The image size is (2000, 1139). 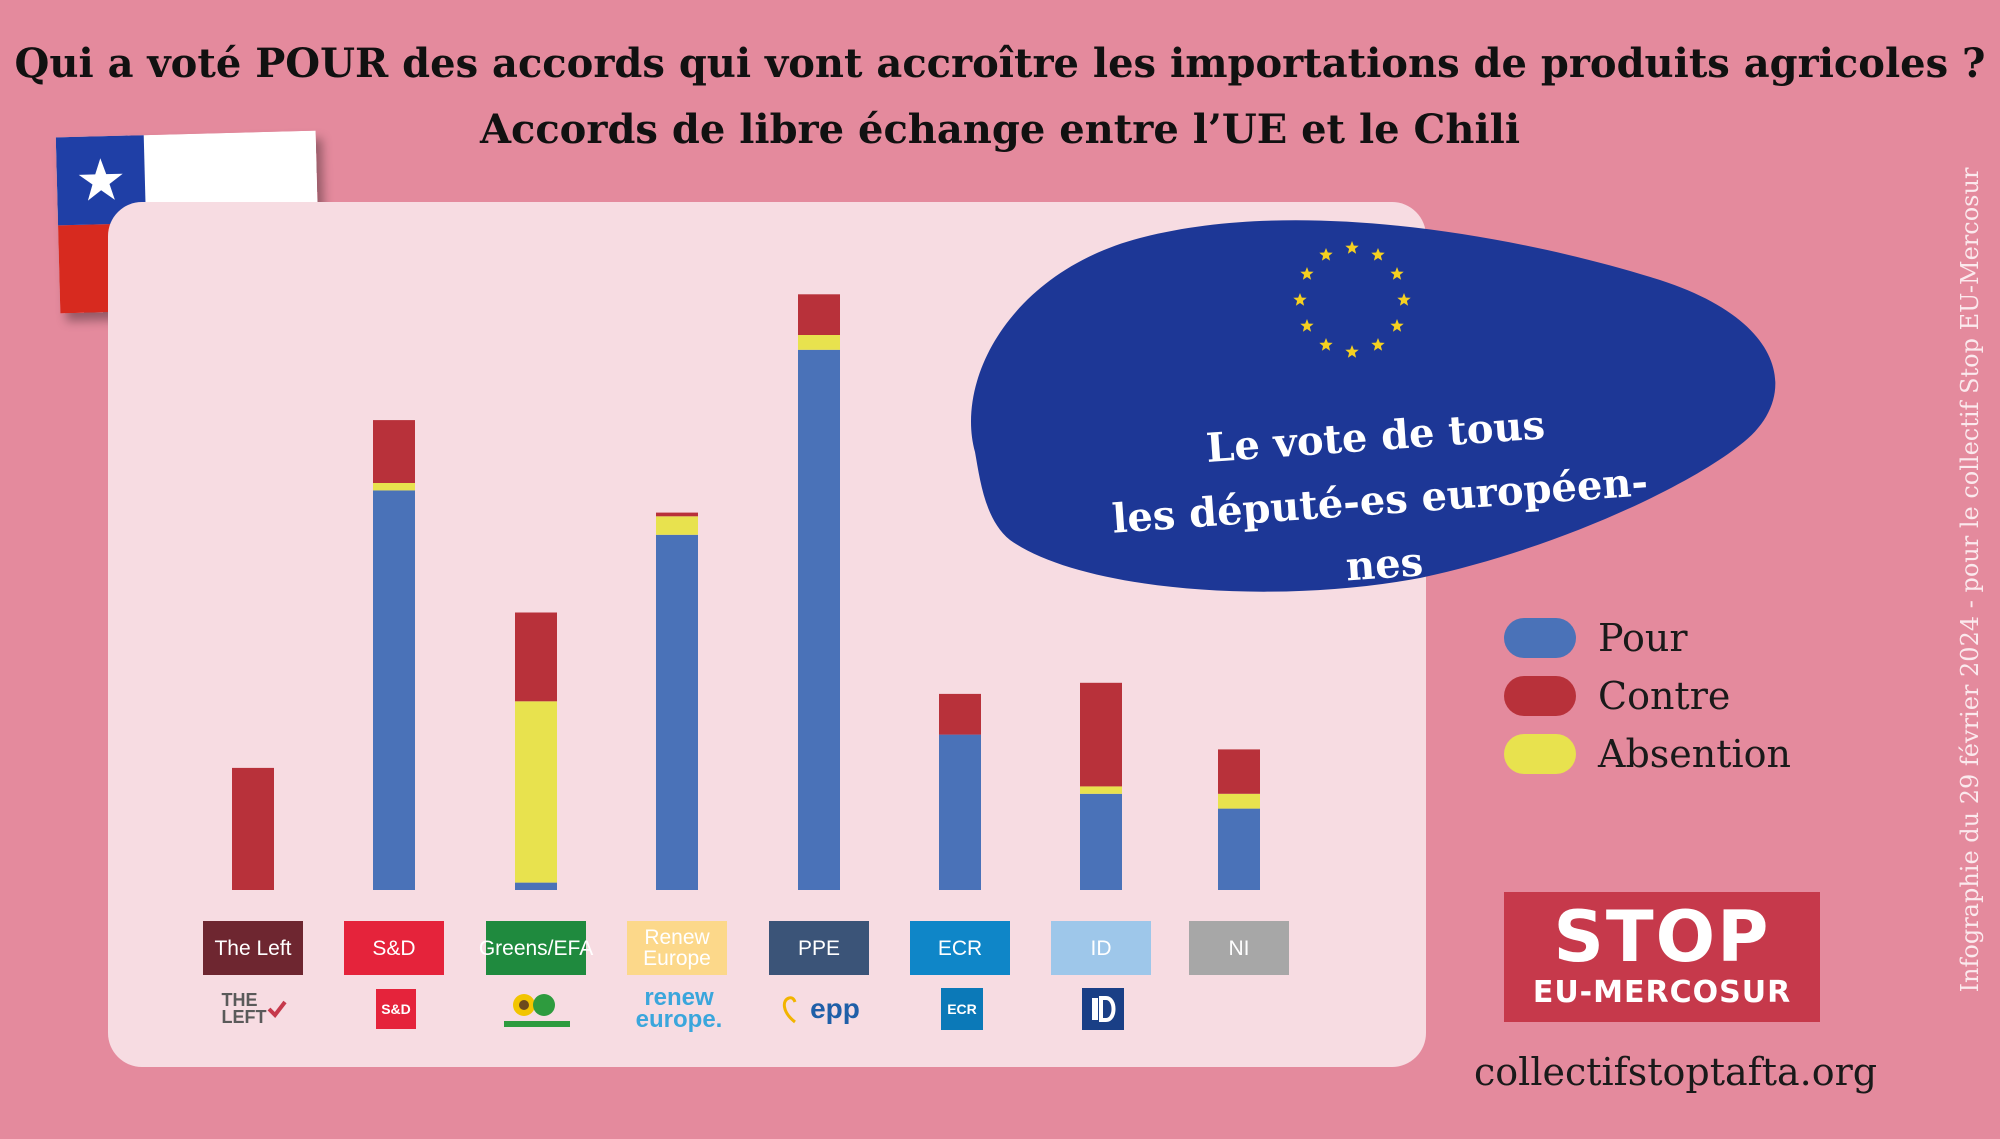 I want to click on legend-item-contre: Contre, so click(x=1617, y=696).